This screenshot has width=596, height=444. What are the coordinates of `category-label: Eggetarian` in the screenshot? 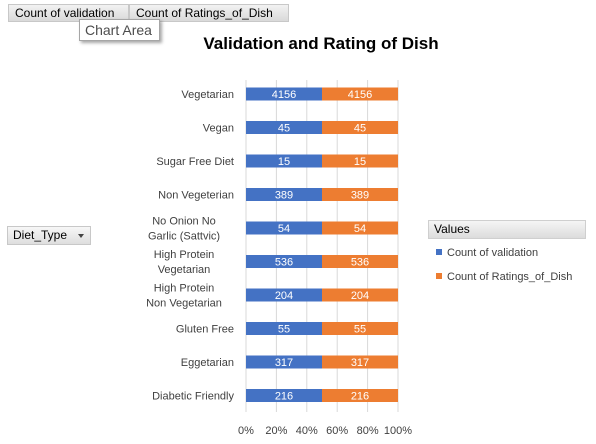 It's located at (207, 363).